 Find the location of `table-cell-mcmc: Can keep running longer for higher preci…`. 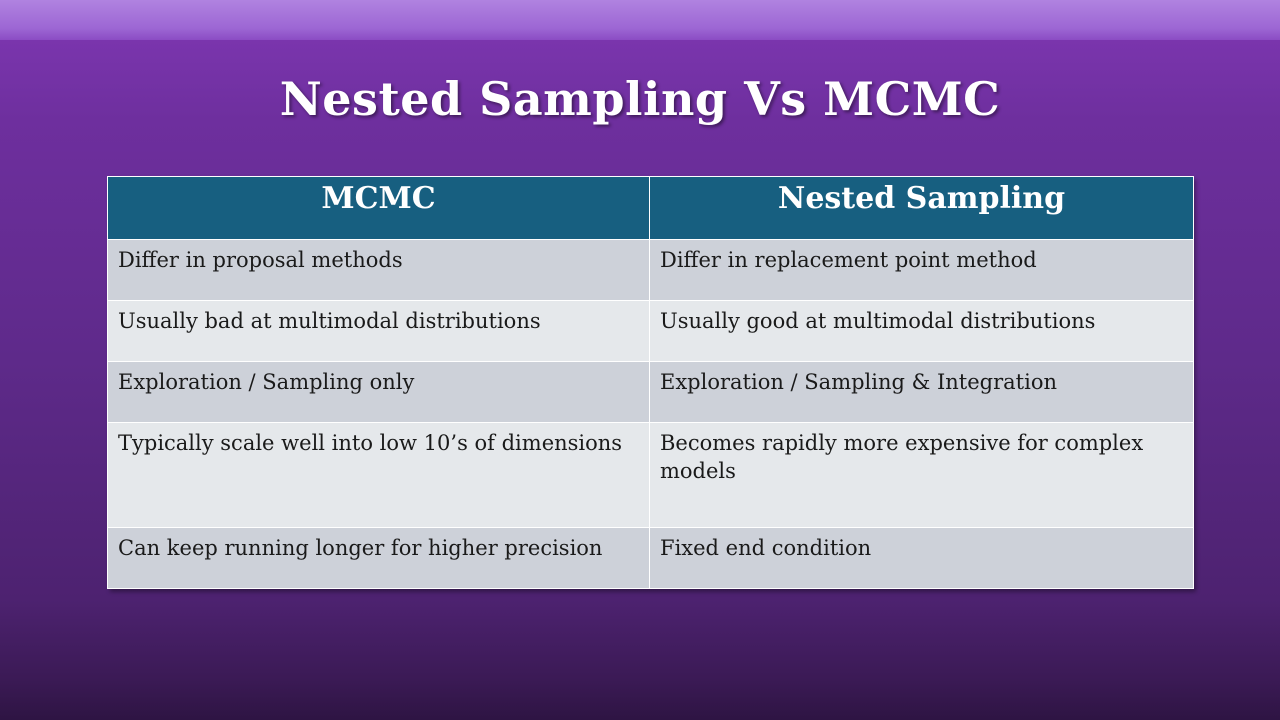

table-cell-mcmc: Can keep running longer for higher preci… is located at coordinates (378, 558).